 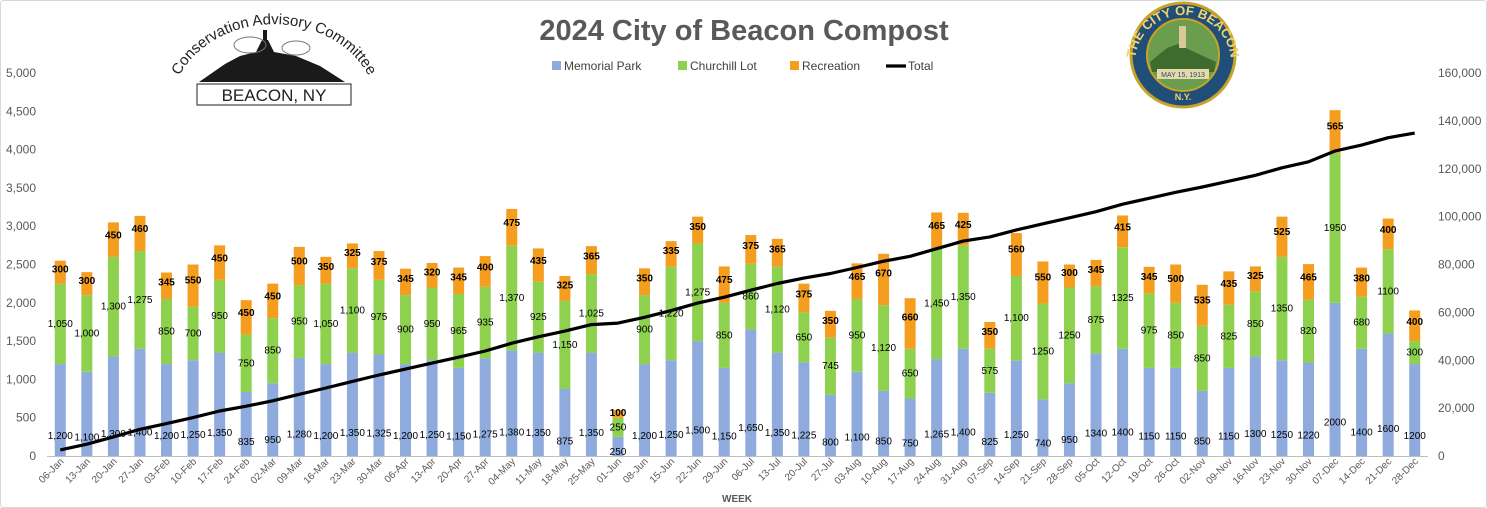 What do you see at coordinates (1229, 437) in the screenshot?
I see `data-label-memorial-park: 1150` at bounding box center [1229, 437].